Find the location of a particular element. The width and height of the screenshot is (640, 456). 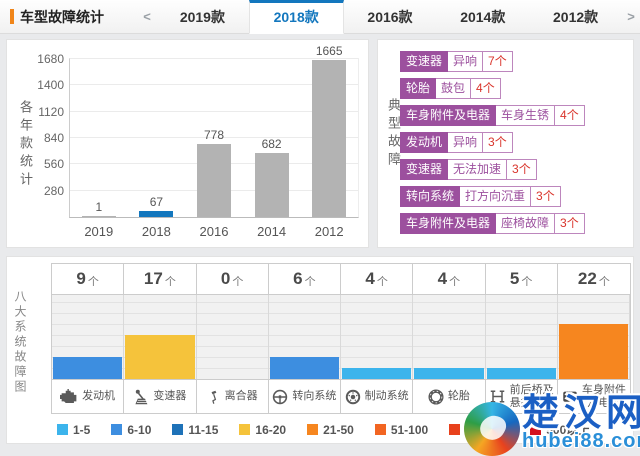

tab-2014: 2014款 is located at coordinates (483, 16).